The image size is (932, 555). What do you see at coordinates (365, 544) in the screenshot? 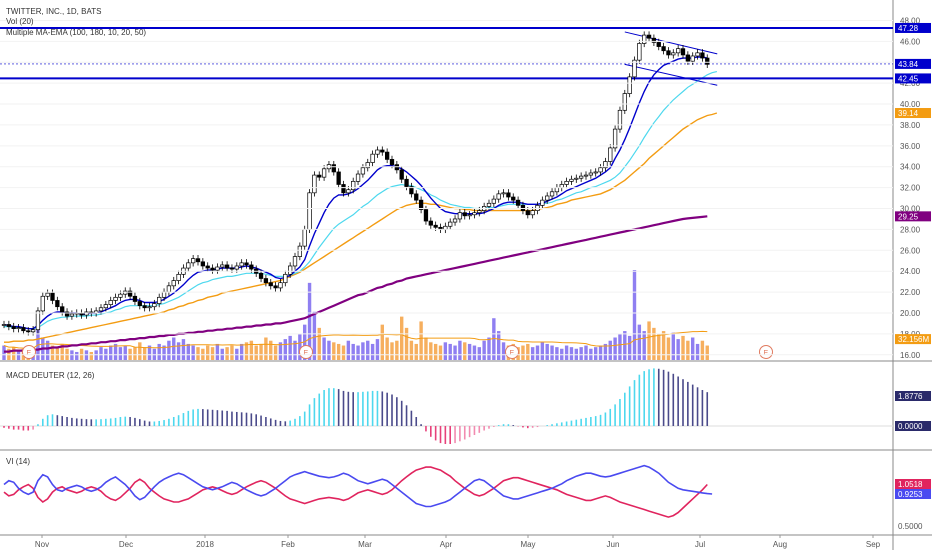
I see `x-tick-label: Mar` at bounding box center [365, 544].